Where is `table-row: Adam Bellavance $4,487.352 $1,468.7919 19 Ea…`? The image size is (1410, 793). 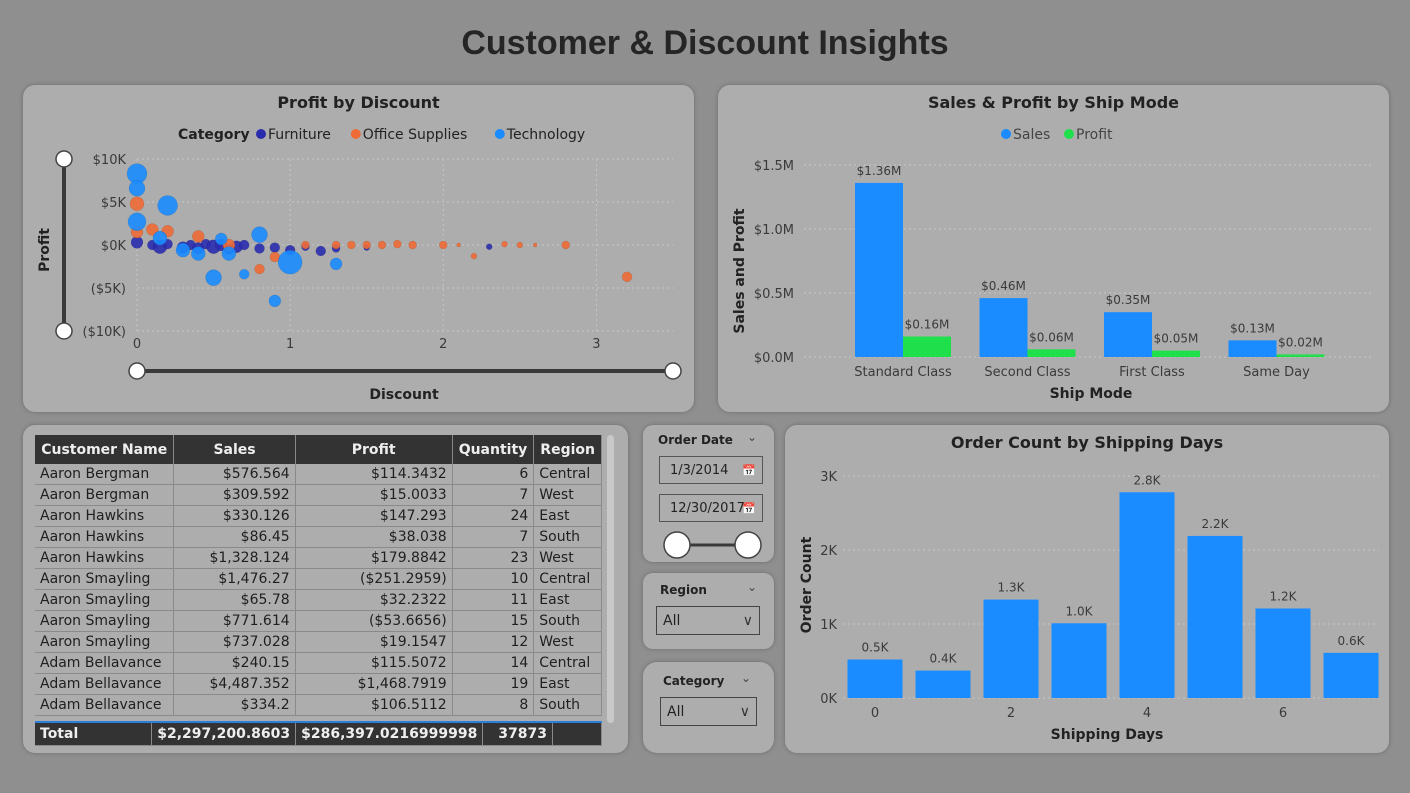
table-row: Adam Bellavance $4,487.352 $1,468.7919 19 Ea… is located at coordinates (318, 684).